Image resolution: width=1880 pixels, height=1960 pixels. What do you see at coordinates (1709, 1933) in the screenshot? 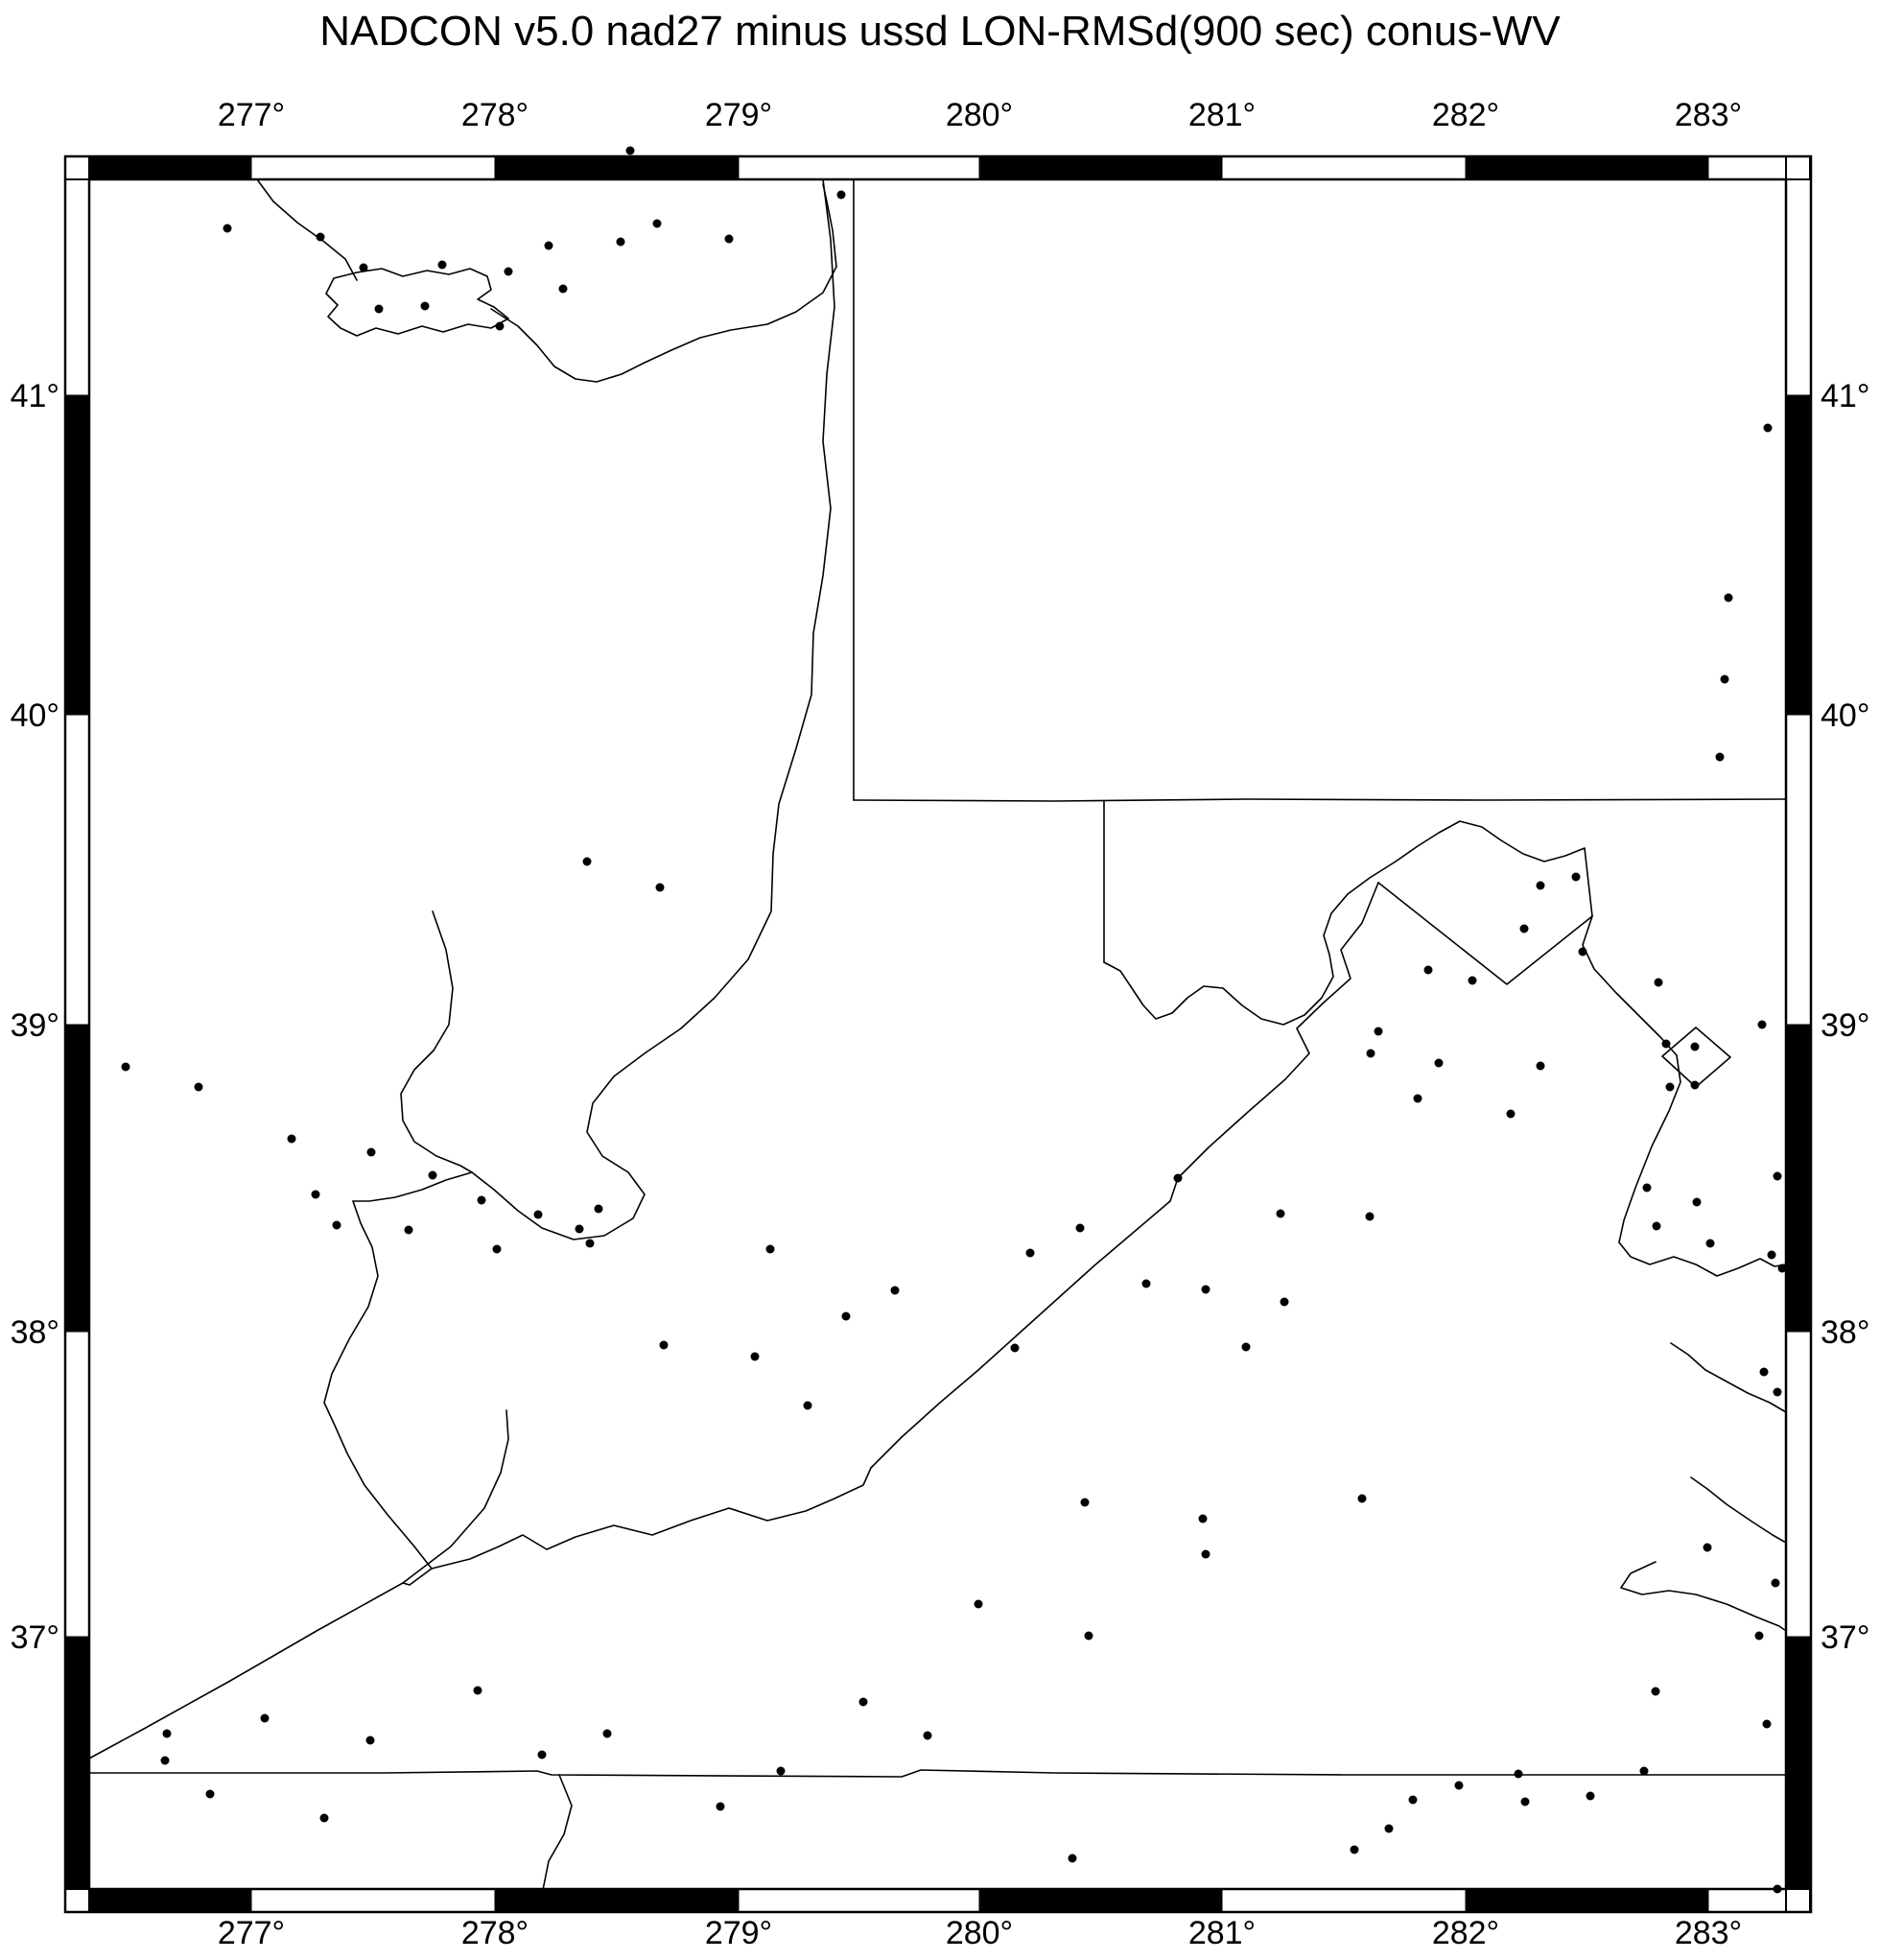
I see `tick-label-bottom: 283°` at bounding box center [1709, 1933].